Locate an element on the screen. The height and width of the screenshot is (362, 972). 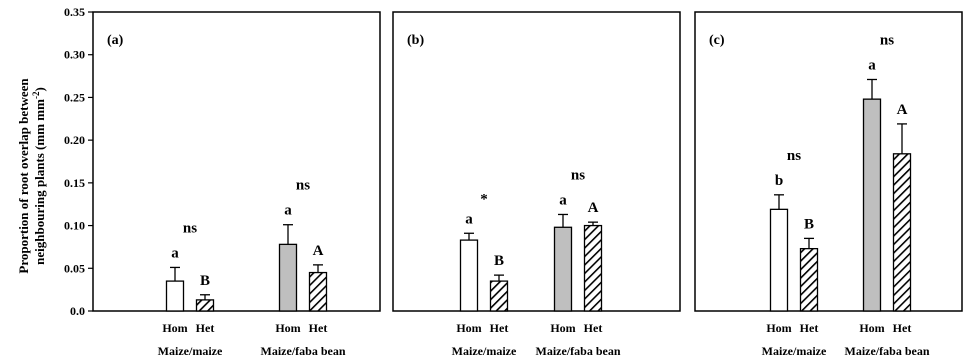
significance-letter: b is located at coordinates (779, 181).